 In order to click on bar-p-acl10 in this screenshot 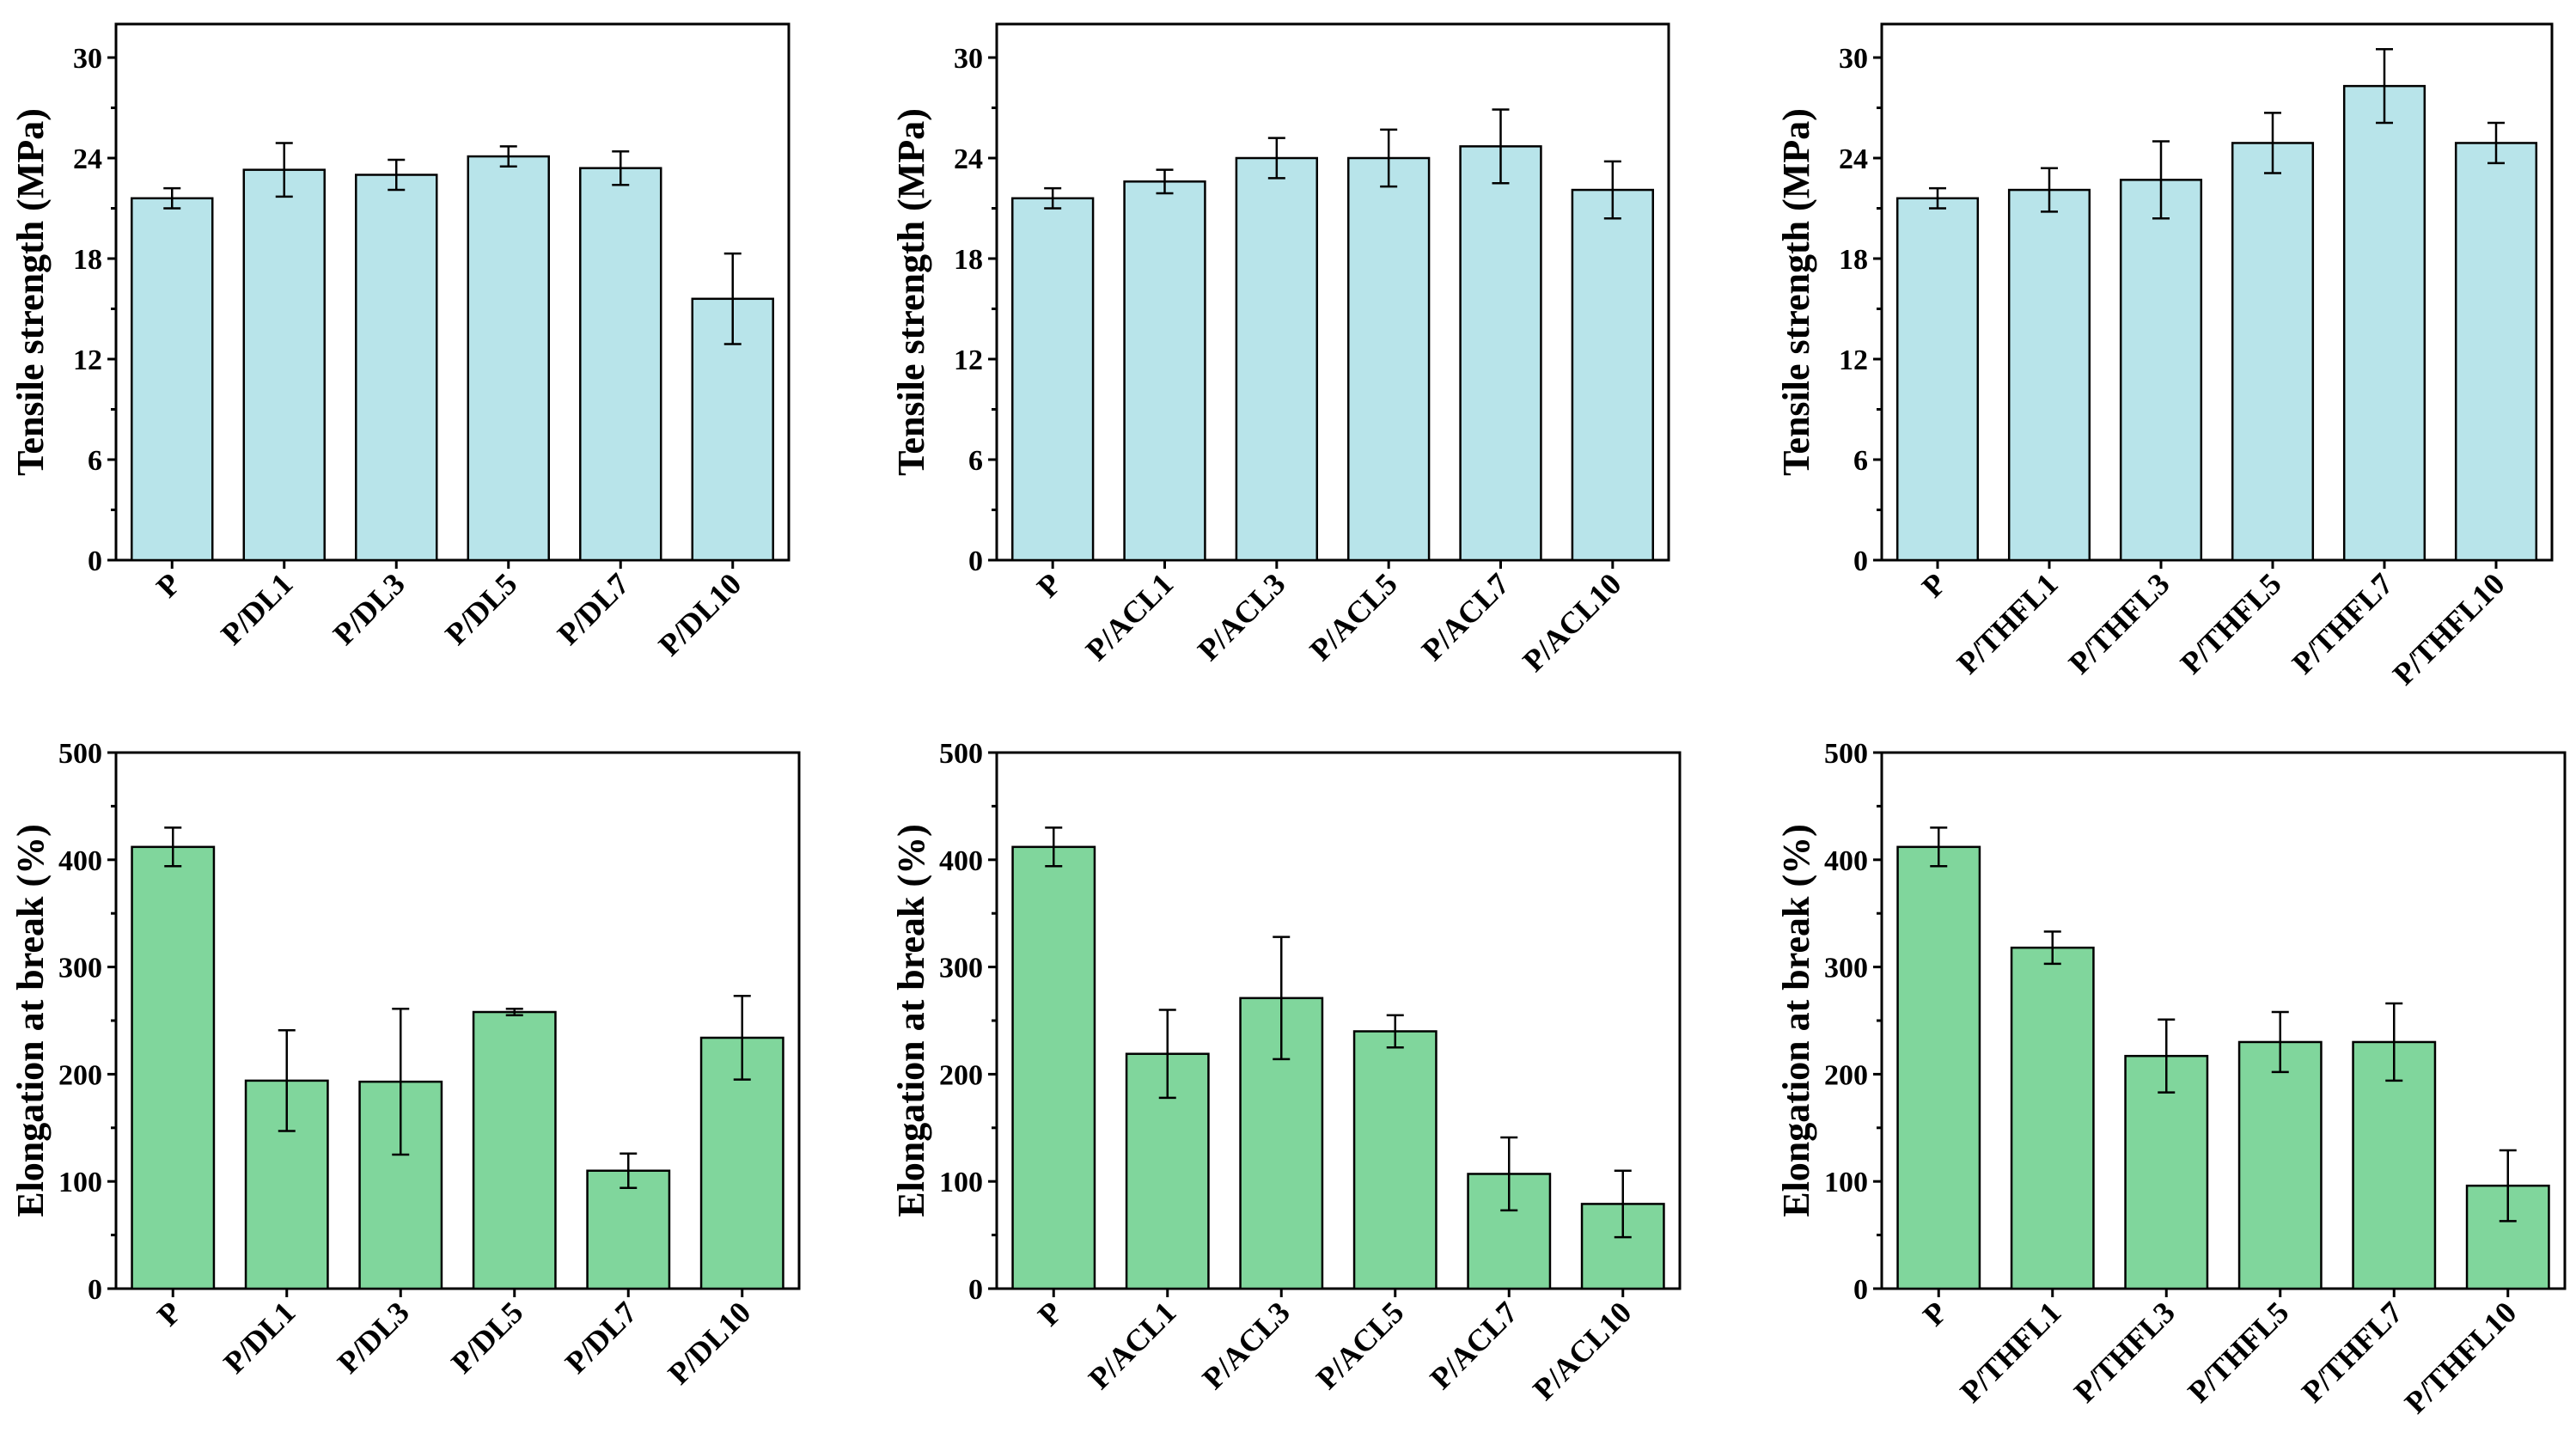, I will do `click(1613, 375)`.